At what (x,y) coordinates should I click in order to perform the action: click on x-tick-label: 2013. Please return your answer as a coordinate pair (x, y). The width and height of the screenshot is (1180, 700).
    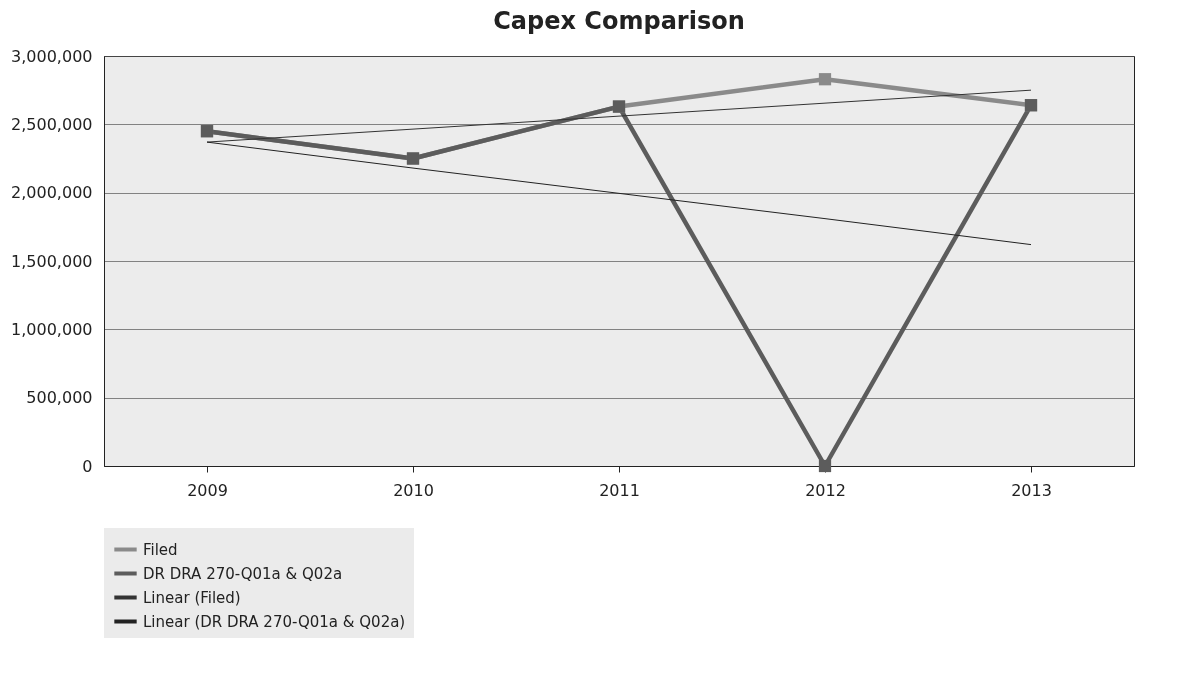
    Looking at the image, I should click on (1031, 490).